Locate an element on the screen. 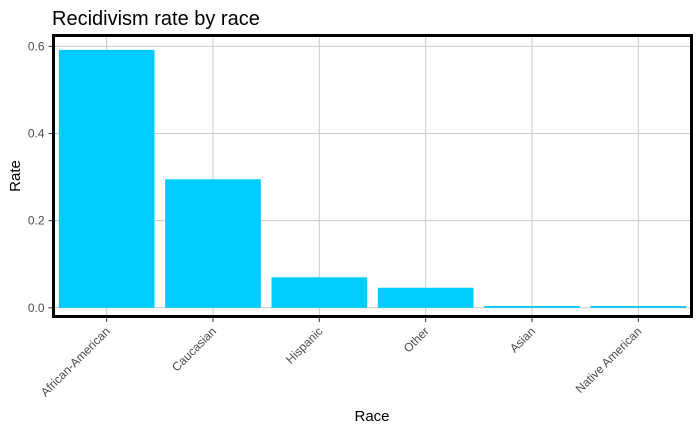 The image size is (700, 432). y-axis-title: Rate is located at coordinates (15, 176).